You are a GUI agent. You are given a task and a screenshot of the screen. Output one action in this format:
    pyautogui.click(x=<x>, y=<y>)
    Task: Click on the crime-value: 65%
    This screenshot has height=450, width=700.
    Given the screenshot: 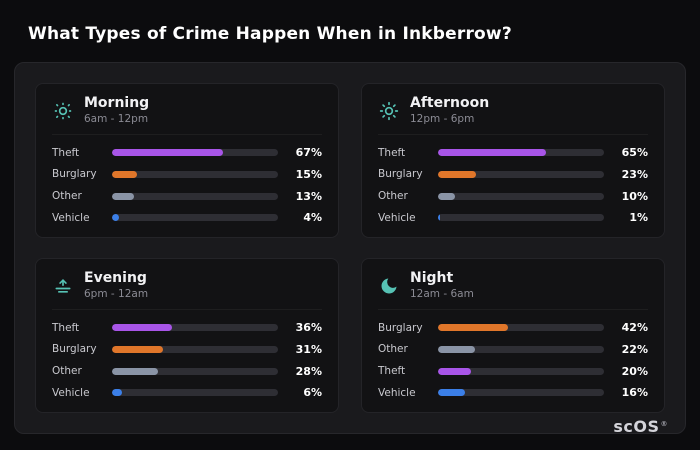 What is the action you would take?
    pyautogui.click(x=634, y=153)
    